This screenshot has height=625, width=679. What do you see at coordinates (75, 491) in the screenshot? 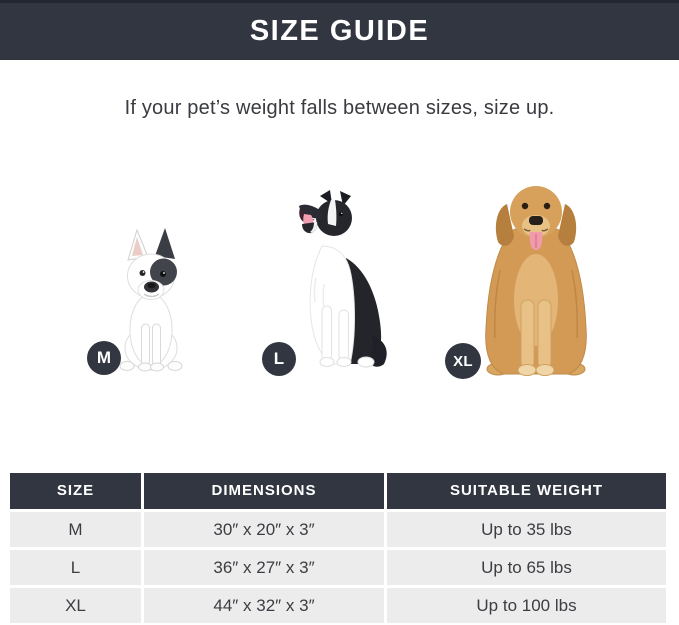
I see `column-header-size: SIZE` at bounding box center [75, 491].